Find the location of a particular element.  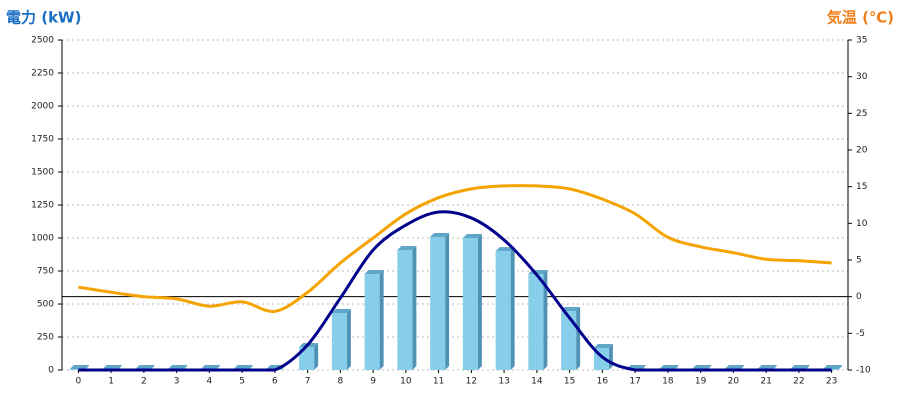

chart-title: 電力 (kW) is located at coordinates (43, 18).